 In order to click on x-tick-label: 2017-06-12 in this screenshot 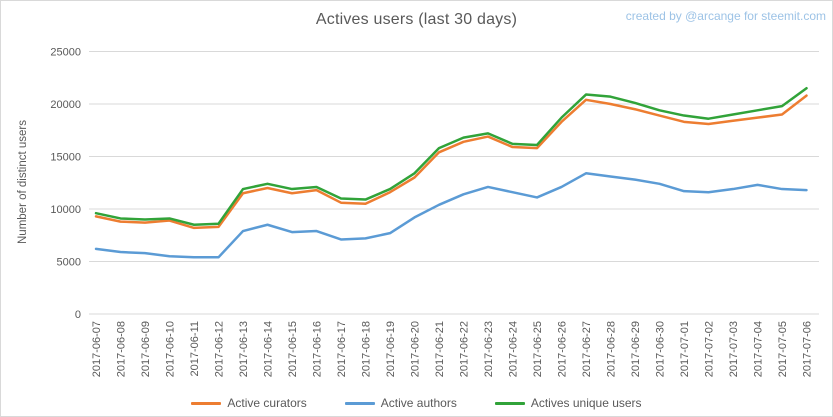, I will do `click(220, 349)`.